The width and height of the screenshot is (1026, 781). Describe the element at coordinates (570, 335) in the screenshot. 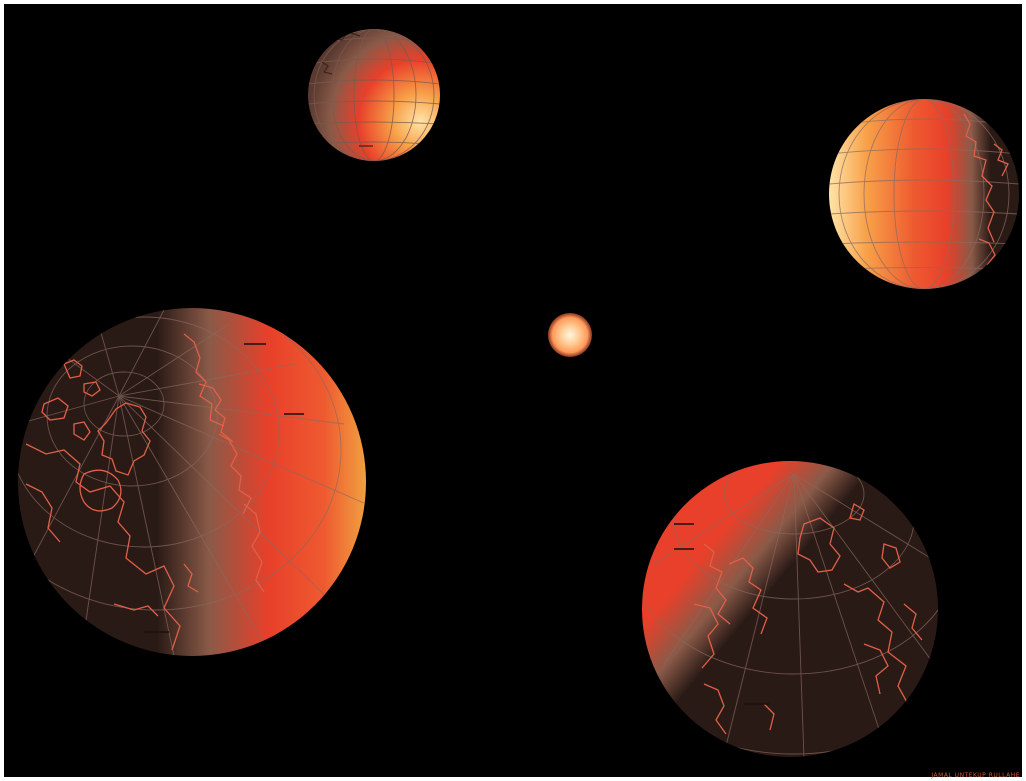

I see `sun` at that location.